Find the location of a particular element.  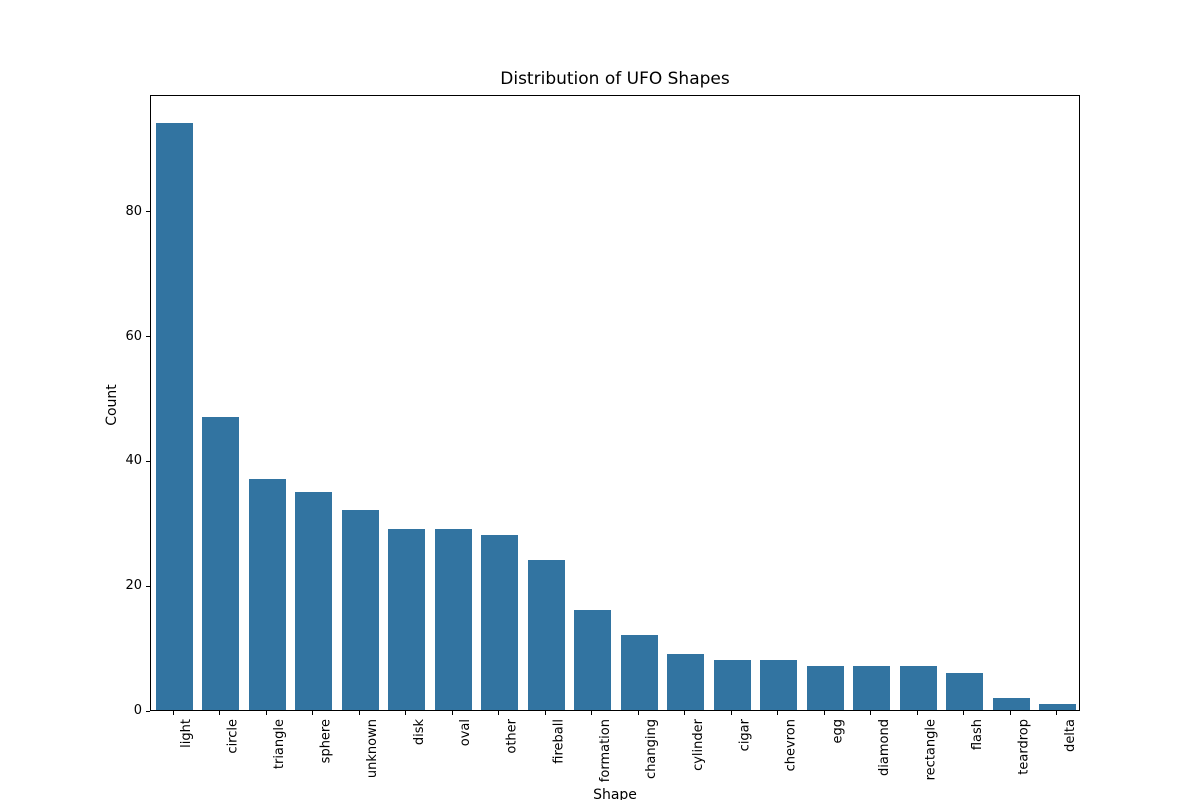

x-tick-label-sphere: sphere is located at coordinates (326, 741).